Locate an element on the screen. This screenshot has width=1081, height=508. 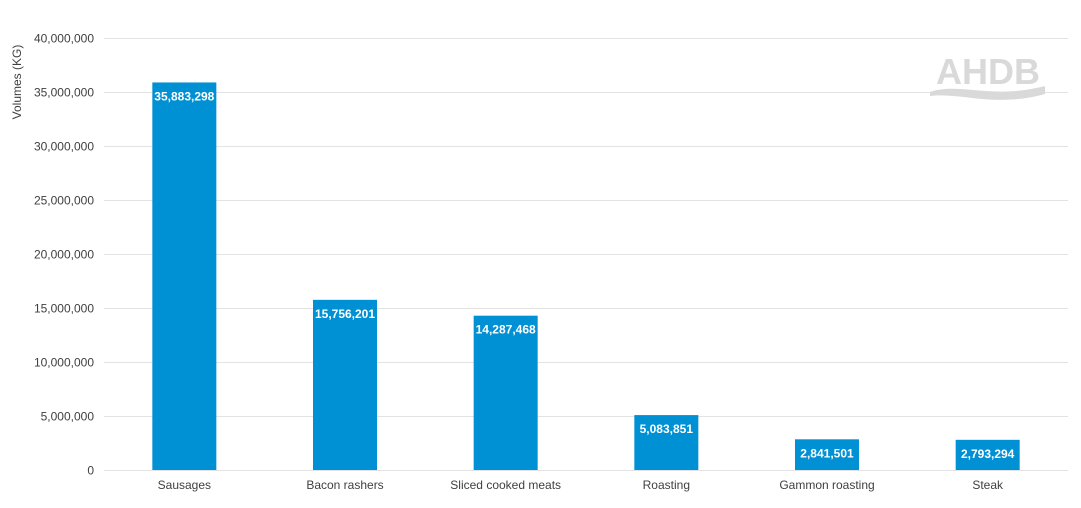
y-tick-label: 20,000,000 is located at coordinates (64, 255).